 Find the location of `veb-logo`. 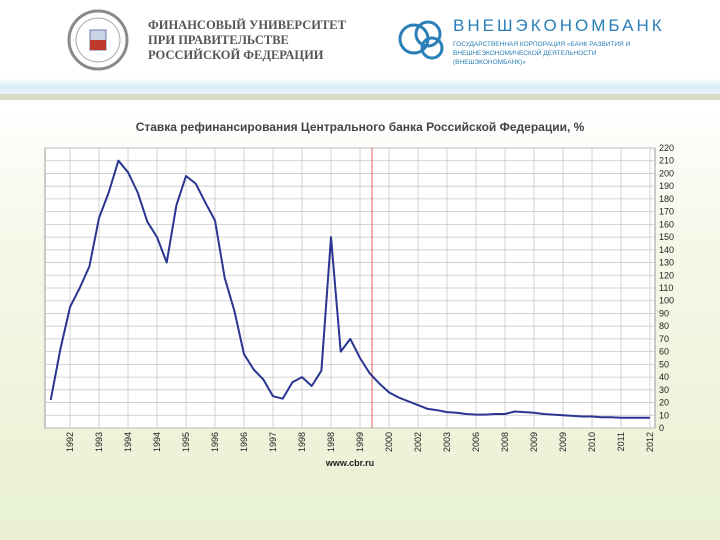

veb-logo is located at coordinates (421, 40).